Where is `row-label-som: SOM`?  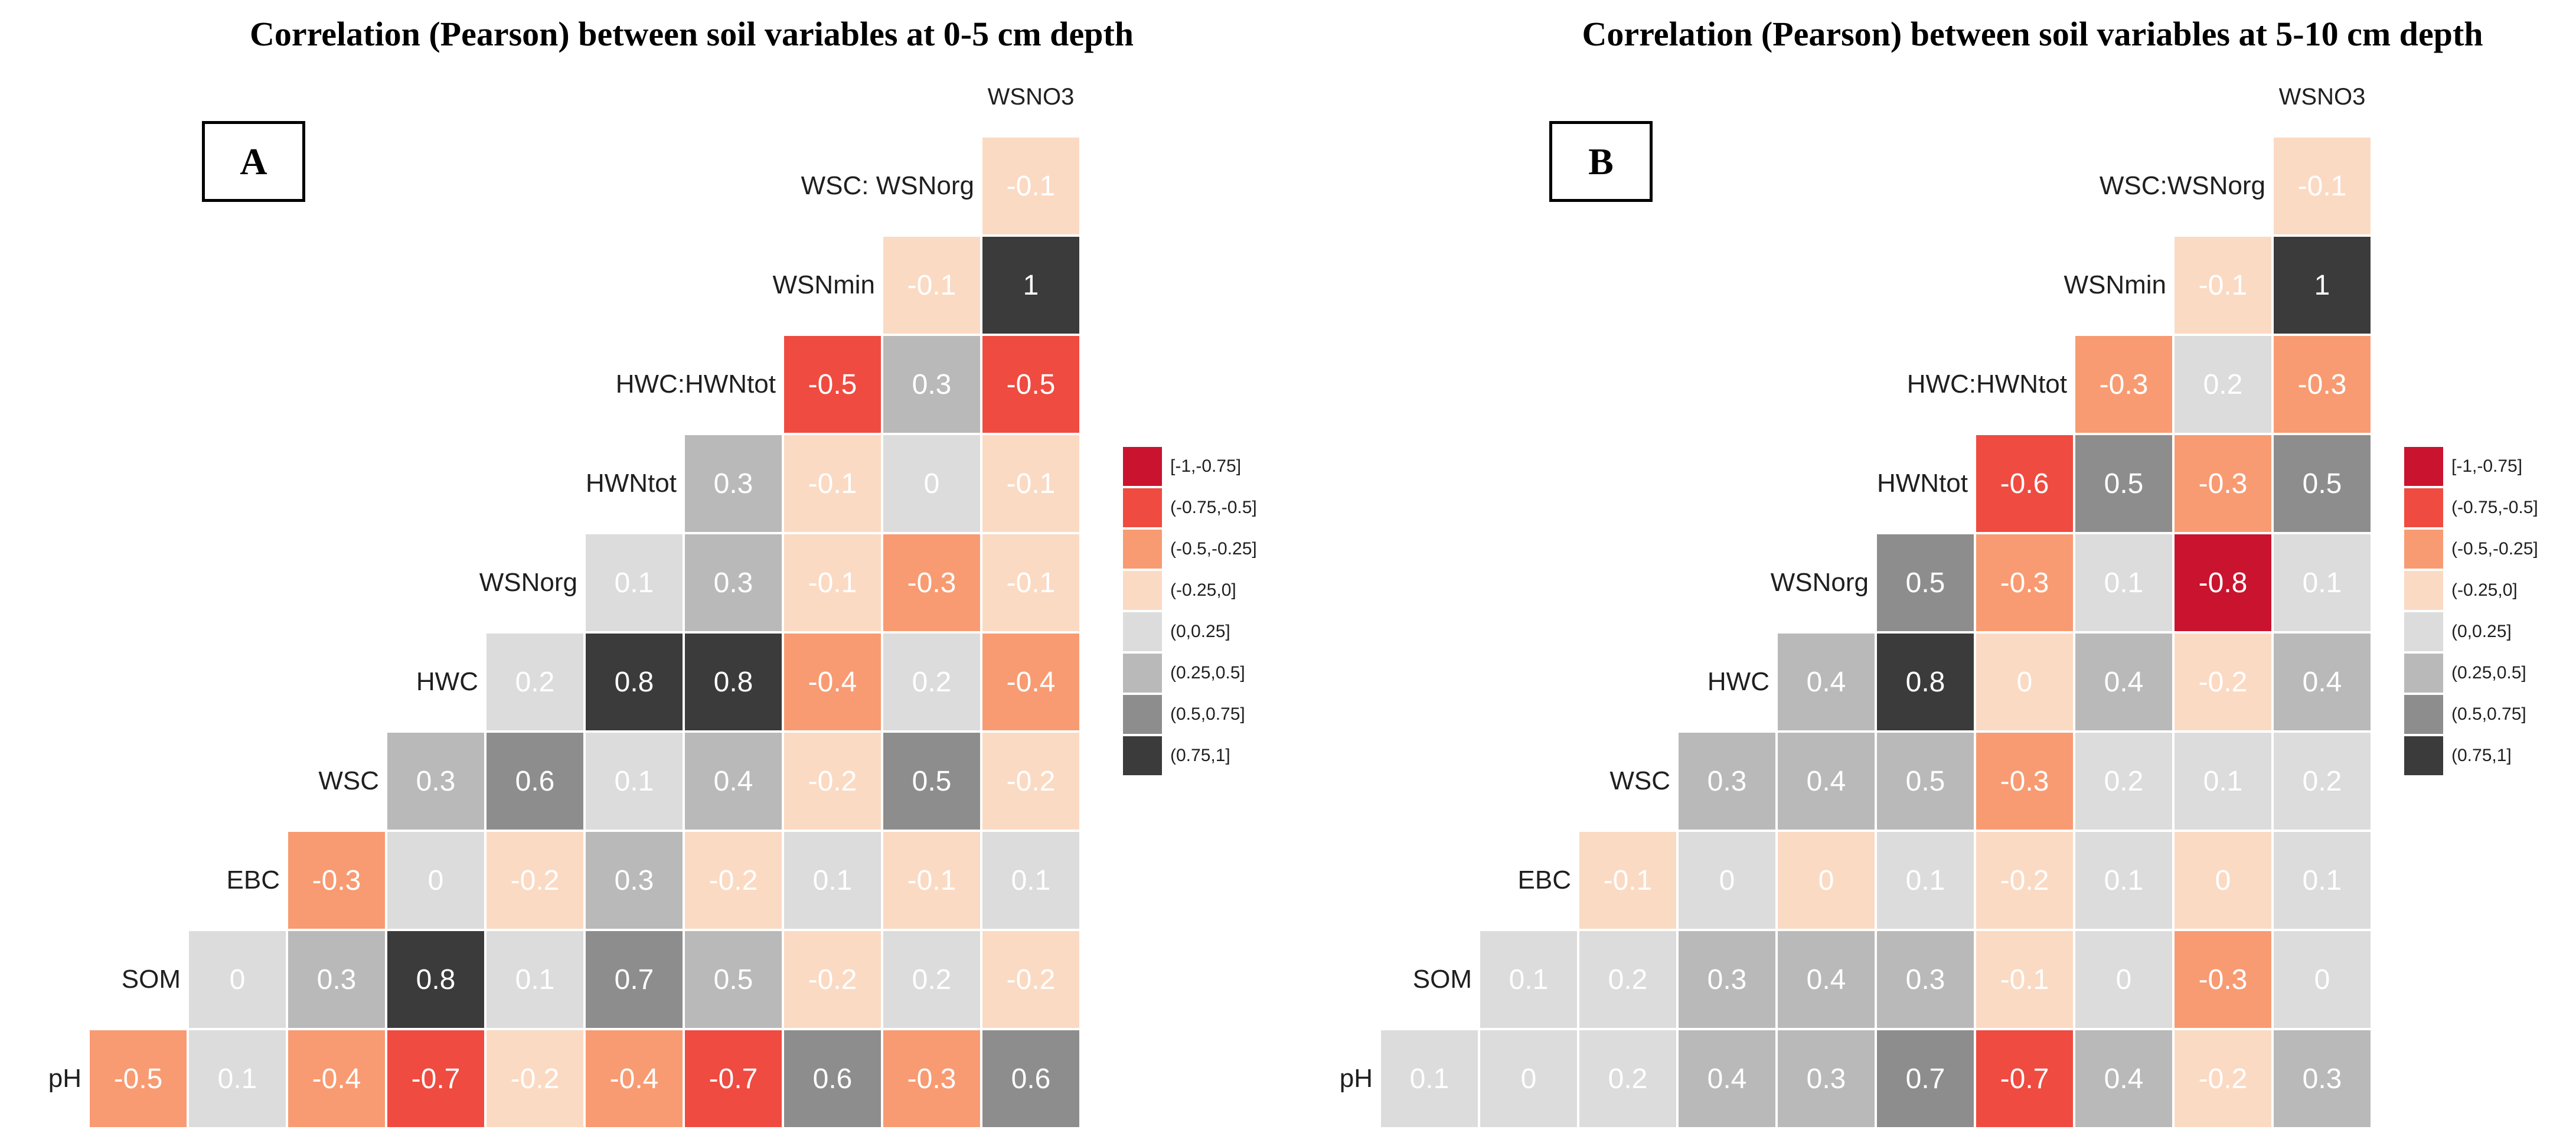
row-label-som: SOM is located at coordinates (151, 979).